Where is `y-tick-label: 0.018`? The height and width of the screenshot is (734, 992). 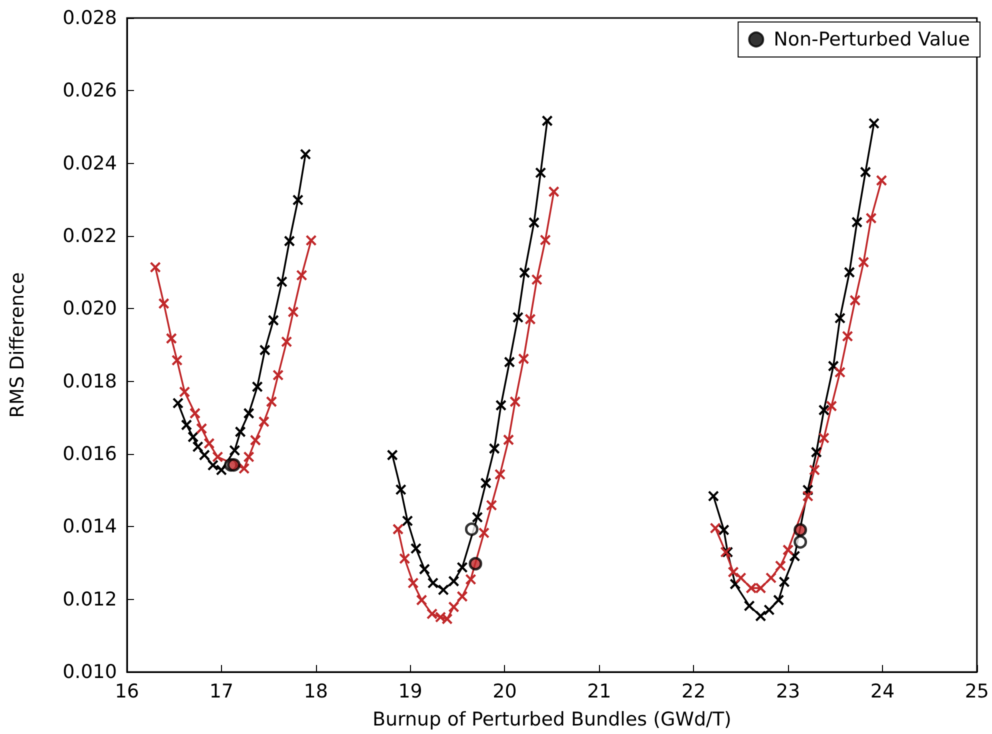
y-tick-label: 0.018 is located at coordinates (89, 381).